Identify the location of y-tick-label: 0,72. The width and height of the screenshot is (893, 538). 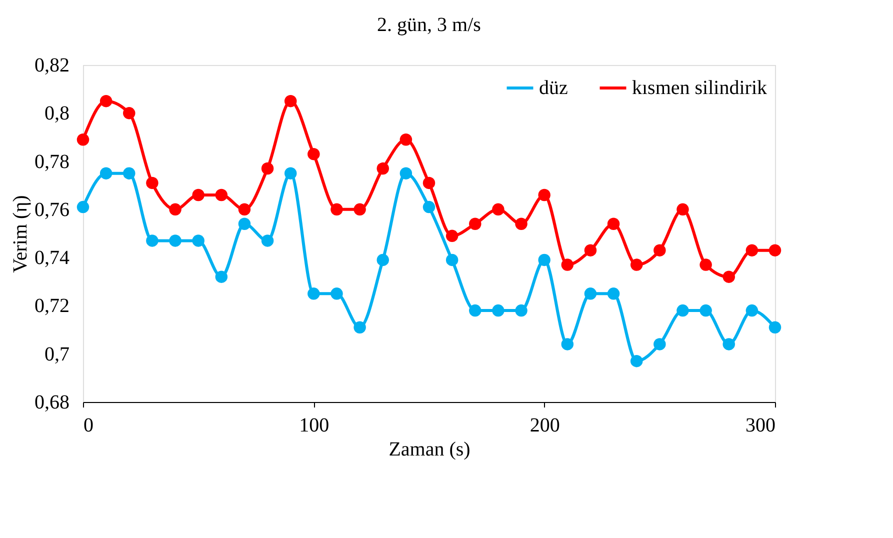
(52, 306).